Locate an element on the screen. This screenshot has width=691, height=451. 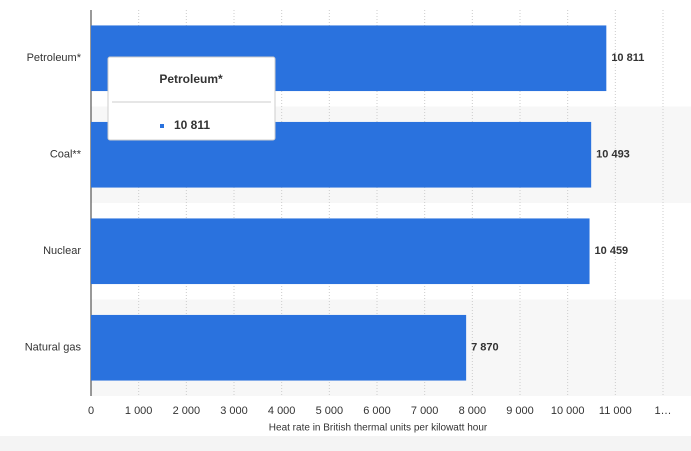
value-label: 10 493 is located at coordinates (613, 155).